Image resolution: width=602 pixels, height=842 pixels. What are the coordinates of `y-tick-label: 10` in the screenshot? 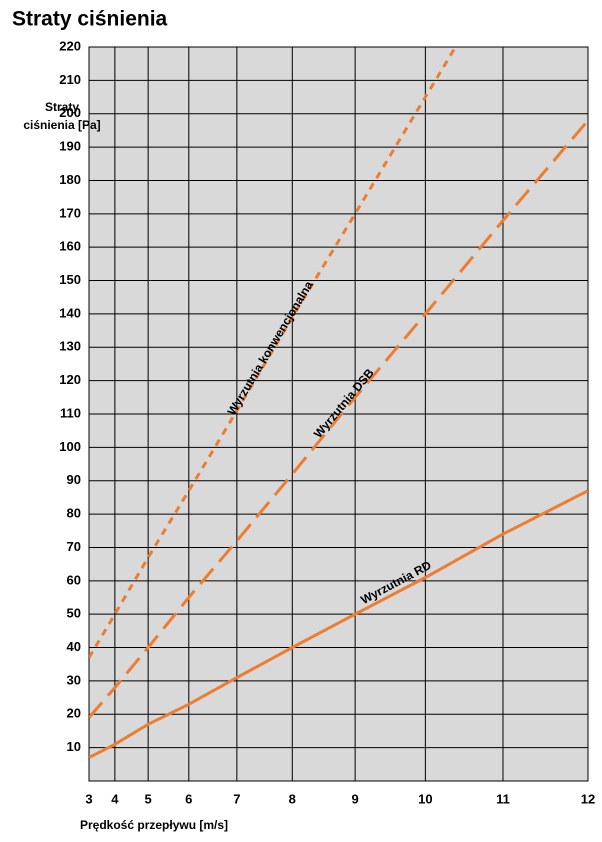 It's located at (74, 746).